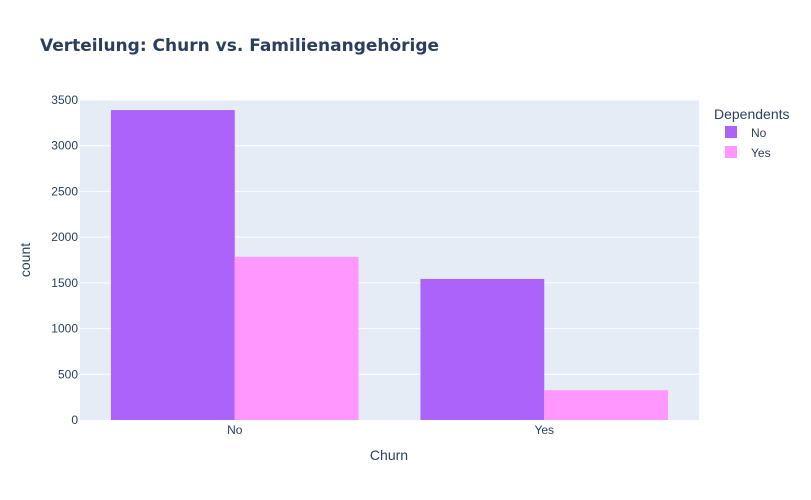 This screenshot has width=811, height=500. What do you see at coordinates (64, 100) in the screenshot?
I see `y-tick-label: 3500` at bounding box center [64, 100].